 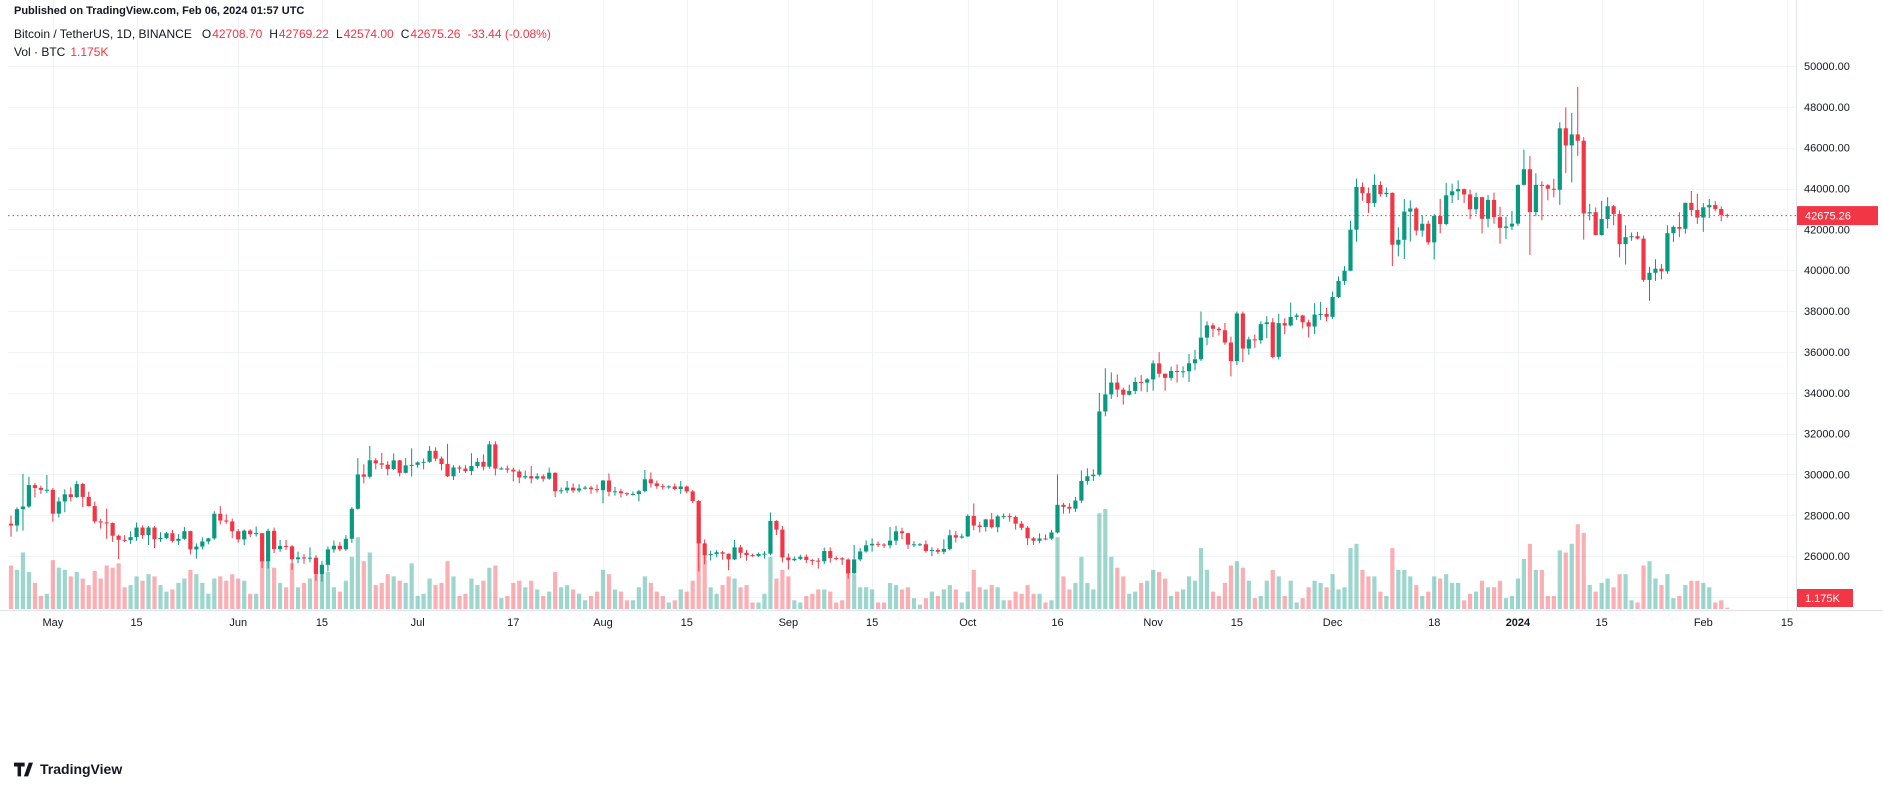 What do you see at coordinates (237, 34) in the screenshot?
I see `open-value: 42708.70` at bounding box center [237, 34].